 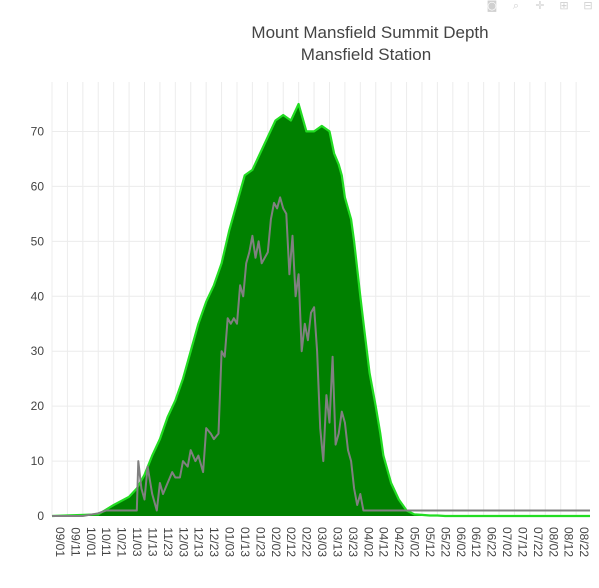 What do you see at coordinates (430, 542) in the screenshot?
I see `x-tick-label: 05/12` at bounding box center [430, 542].